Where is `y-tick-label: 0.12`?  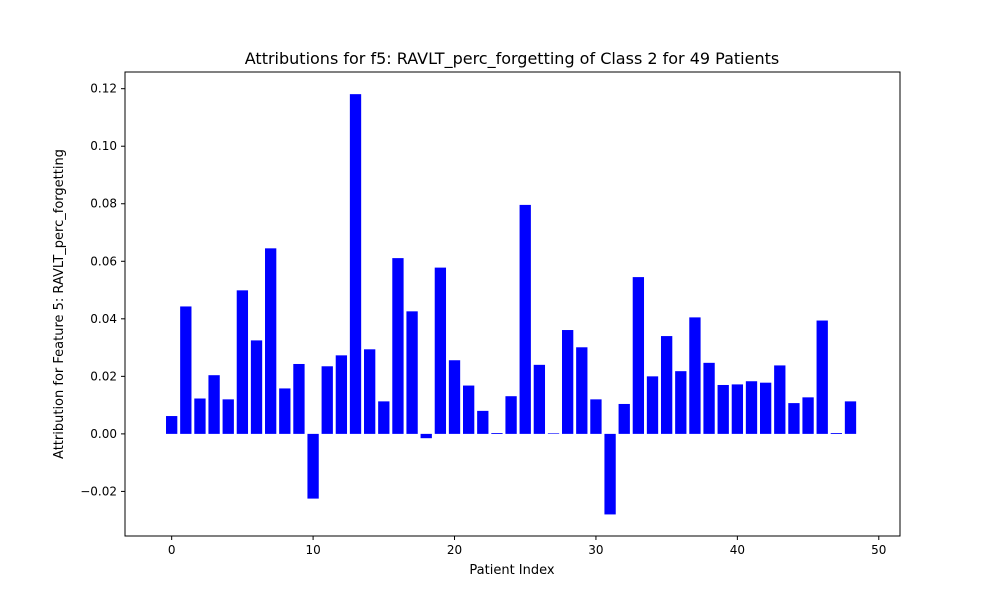 y-tick-label: 0.12 is located at coordinates (103, 89).